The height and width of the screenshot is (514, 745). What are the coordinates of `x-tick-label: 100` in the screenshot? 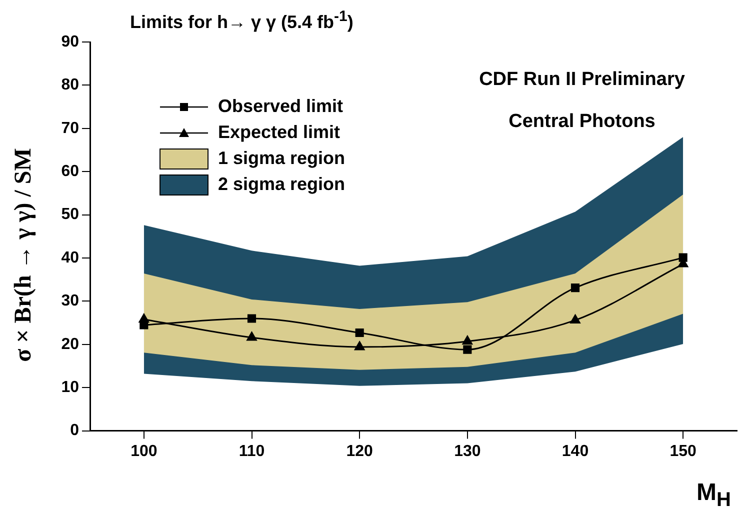 It's located at (144, 451).